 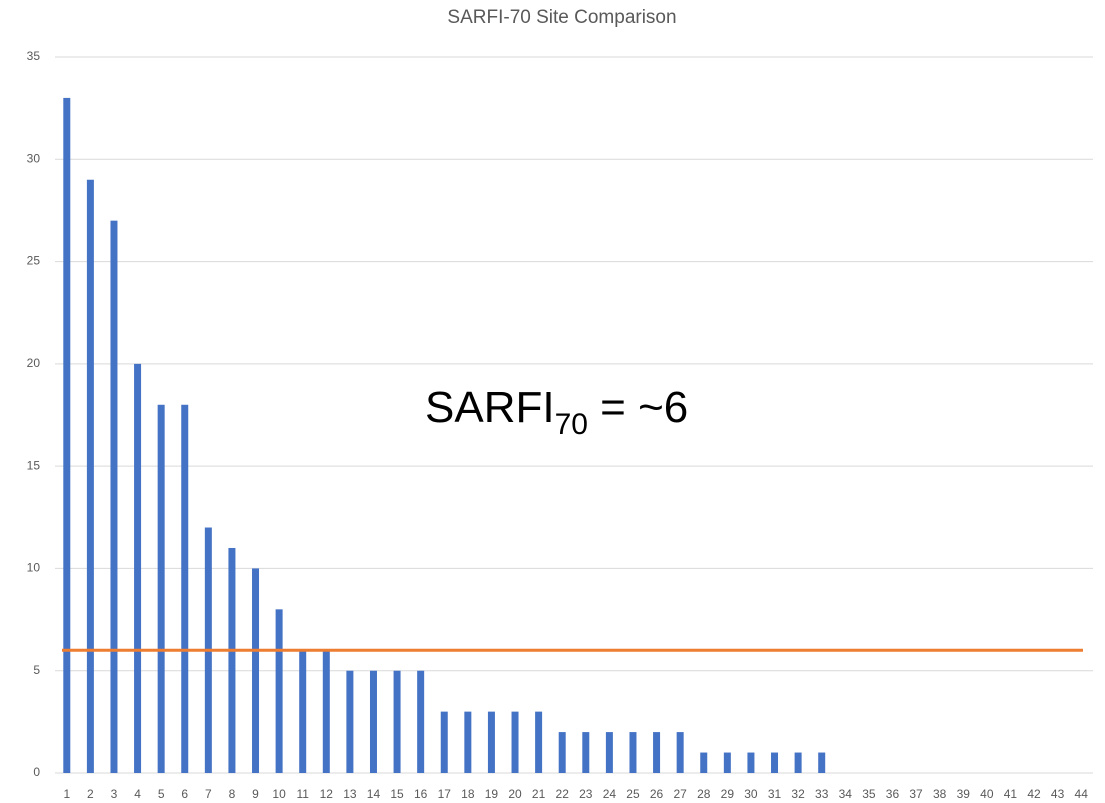 What do you see at coordinates (302, 794) in the screenshot?
I see `x-tick-label: 11` at bounding box center [302, 794].